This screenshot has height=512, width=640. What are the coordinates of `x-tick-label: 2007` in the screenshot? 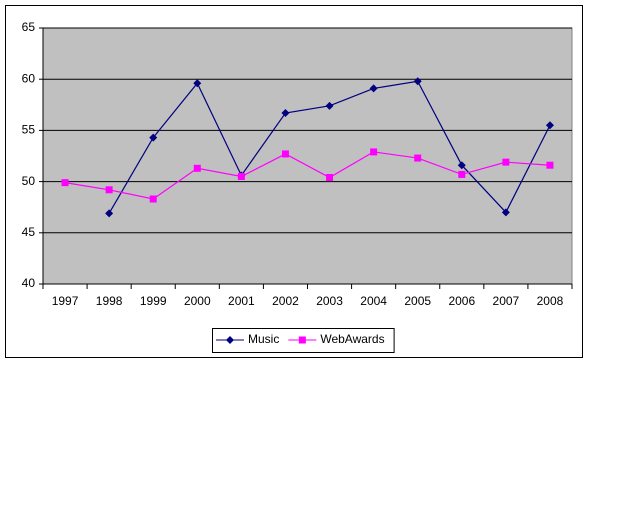 It's located at (506, 301).